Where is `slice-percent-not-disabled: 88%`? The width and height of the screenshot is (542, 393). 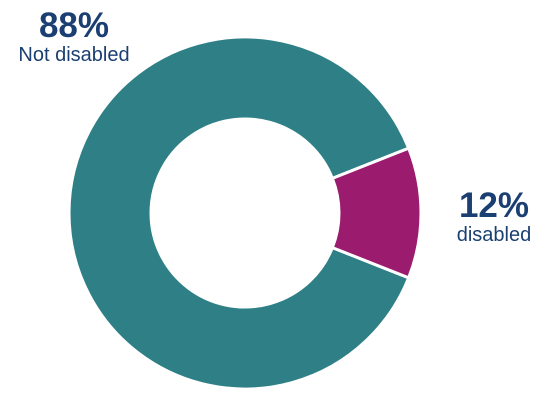 slice-percent-not-disabled: 88% is located at coordinates (74, 25).